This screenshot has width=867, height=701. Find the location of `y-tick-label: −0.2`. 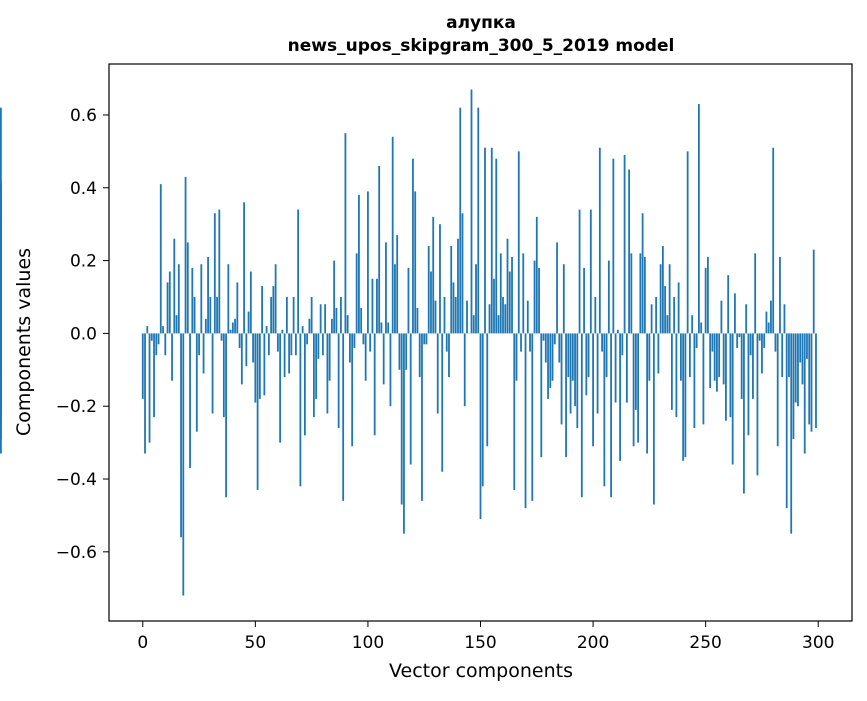

y-tick-label: −0.2 is located at coordinates (76, 407).